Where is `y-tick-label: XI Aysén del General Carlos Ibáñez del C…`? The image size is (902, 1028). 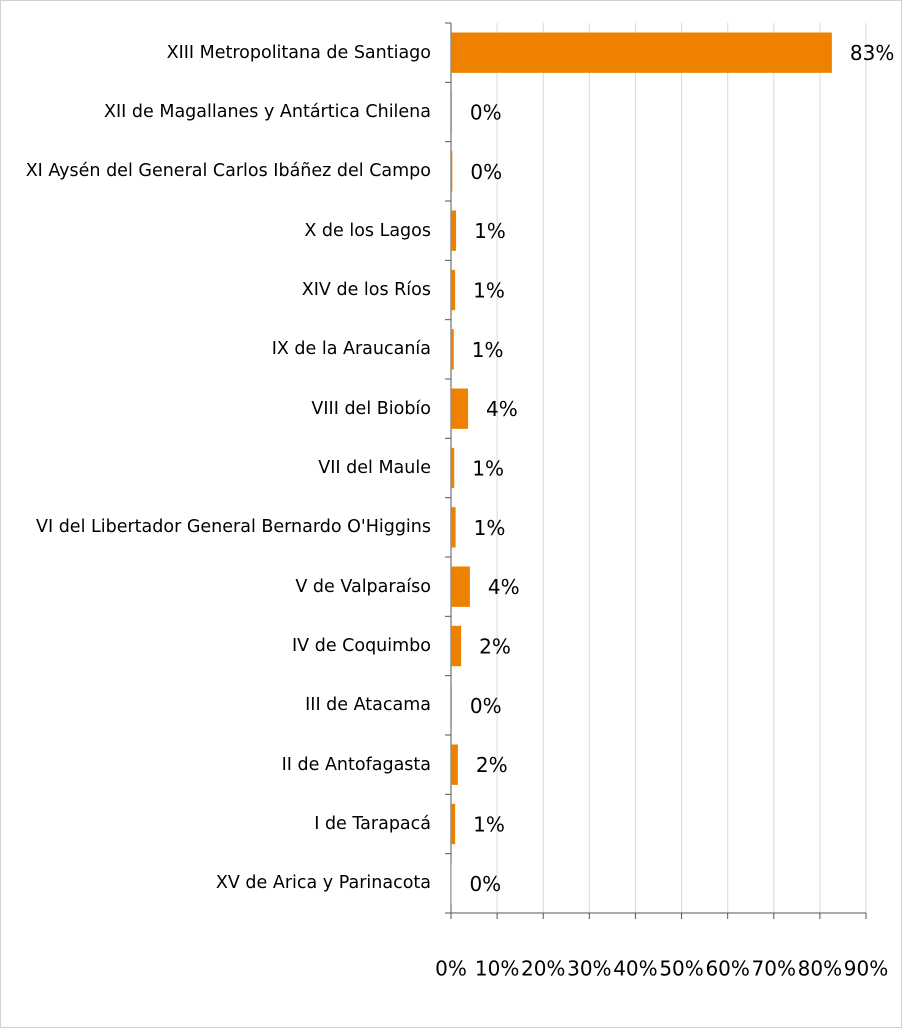
y-tick-label: XI Aysén del General Carlos Ibáñez del C… is located at coordinates (228, 171).